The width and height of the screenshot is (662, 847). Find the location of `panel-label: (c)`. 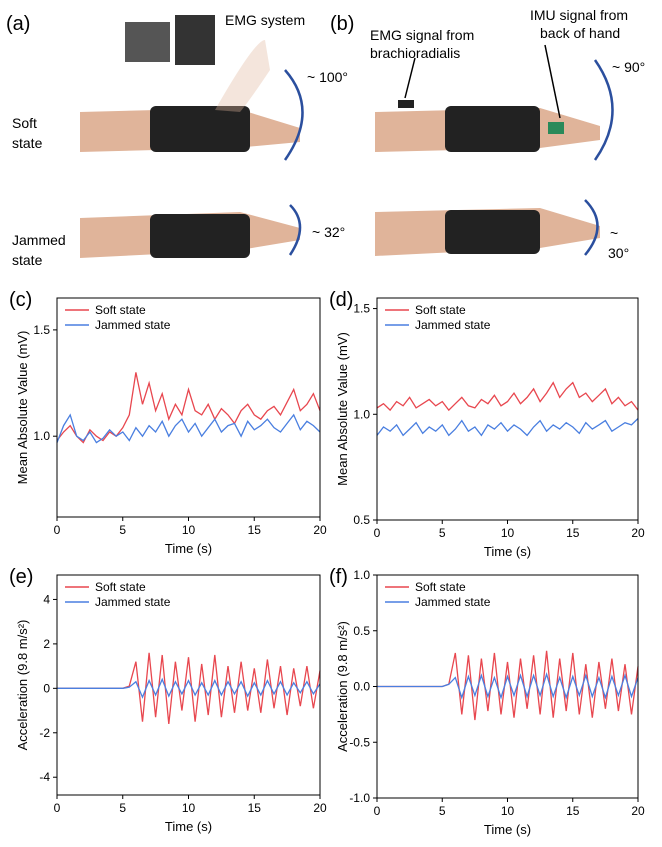

panel-label: (c) is located at coordinates (20, 300).